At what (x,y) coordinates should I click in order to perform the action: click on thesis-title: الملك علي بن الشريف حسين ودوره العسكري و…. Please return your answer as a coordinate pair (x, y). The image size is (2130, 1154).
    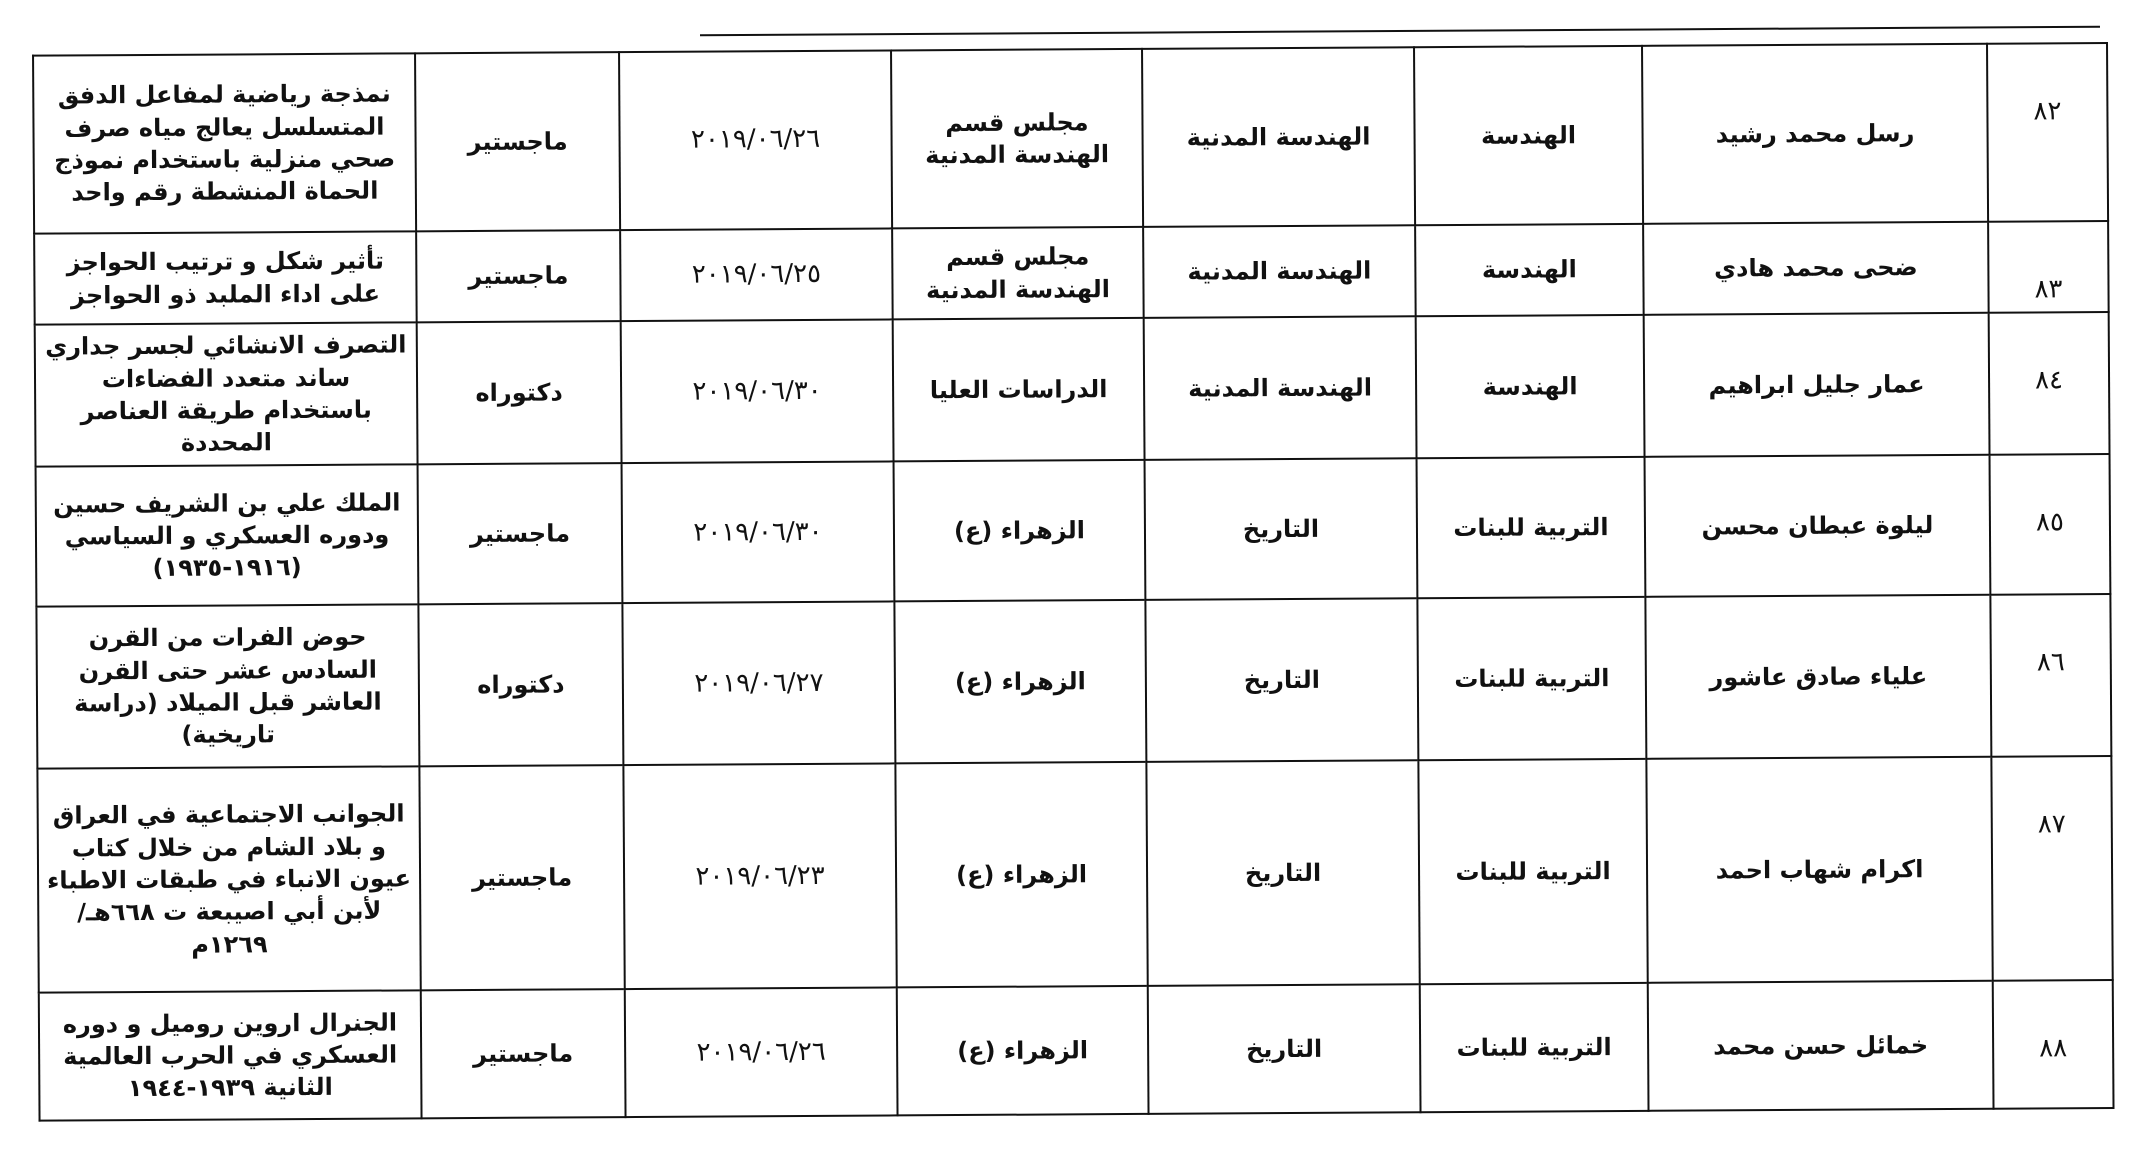
    Looking at the image, I should click on (227, 535).